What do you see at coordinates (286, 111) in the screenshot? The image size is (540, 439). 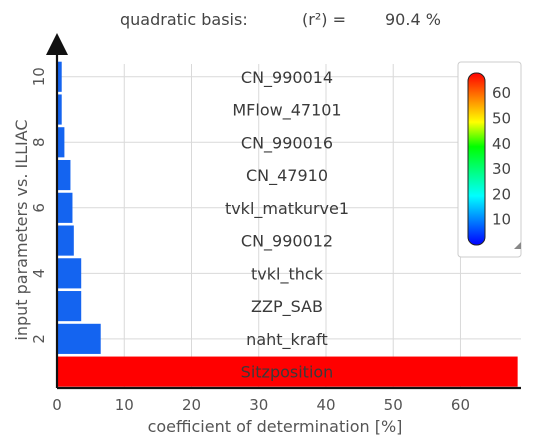 I see `bar-label: MFlow_47101` at bounding box center [286, 111].